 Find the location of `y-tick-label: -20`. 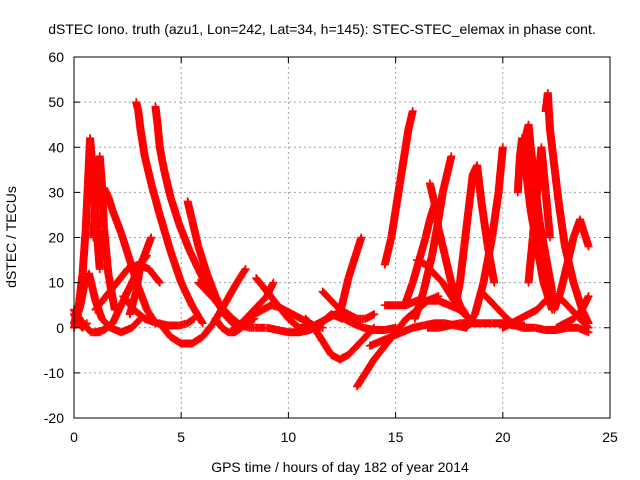

y-tick-label: -20 is located at coordinates (54, 418).